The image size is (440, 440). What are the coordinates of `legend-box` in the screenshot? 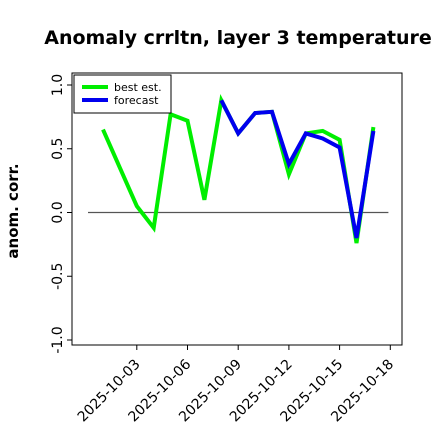 It's located at (122, 94).